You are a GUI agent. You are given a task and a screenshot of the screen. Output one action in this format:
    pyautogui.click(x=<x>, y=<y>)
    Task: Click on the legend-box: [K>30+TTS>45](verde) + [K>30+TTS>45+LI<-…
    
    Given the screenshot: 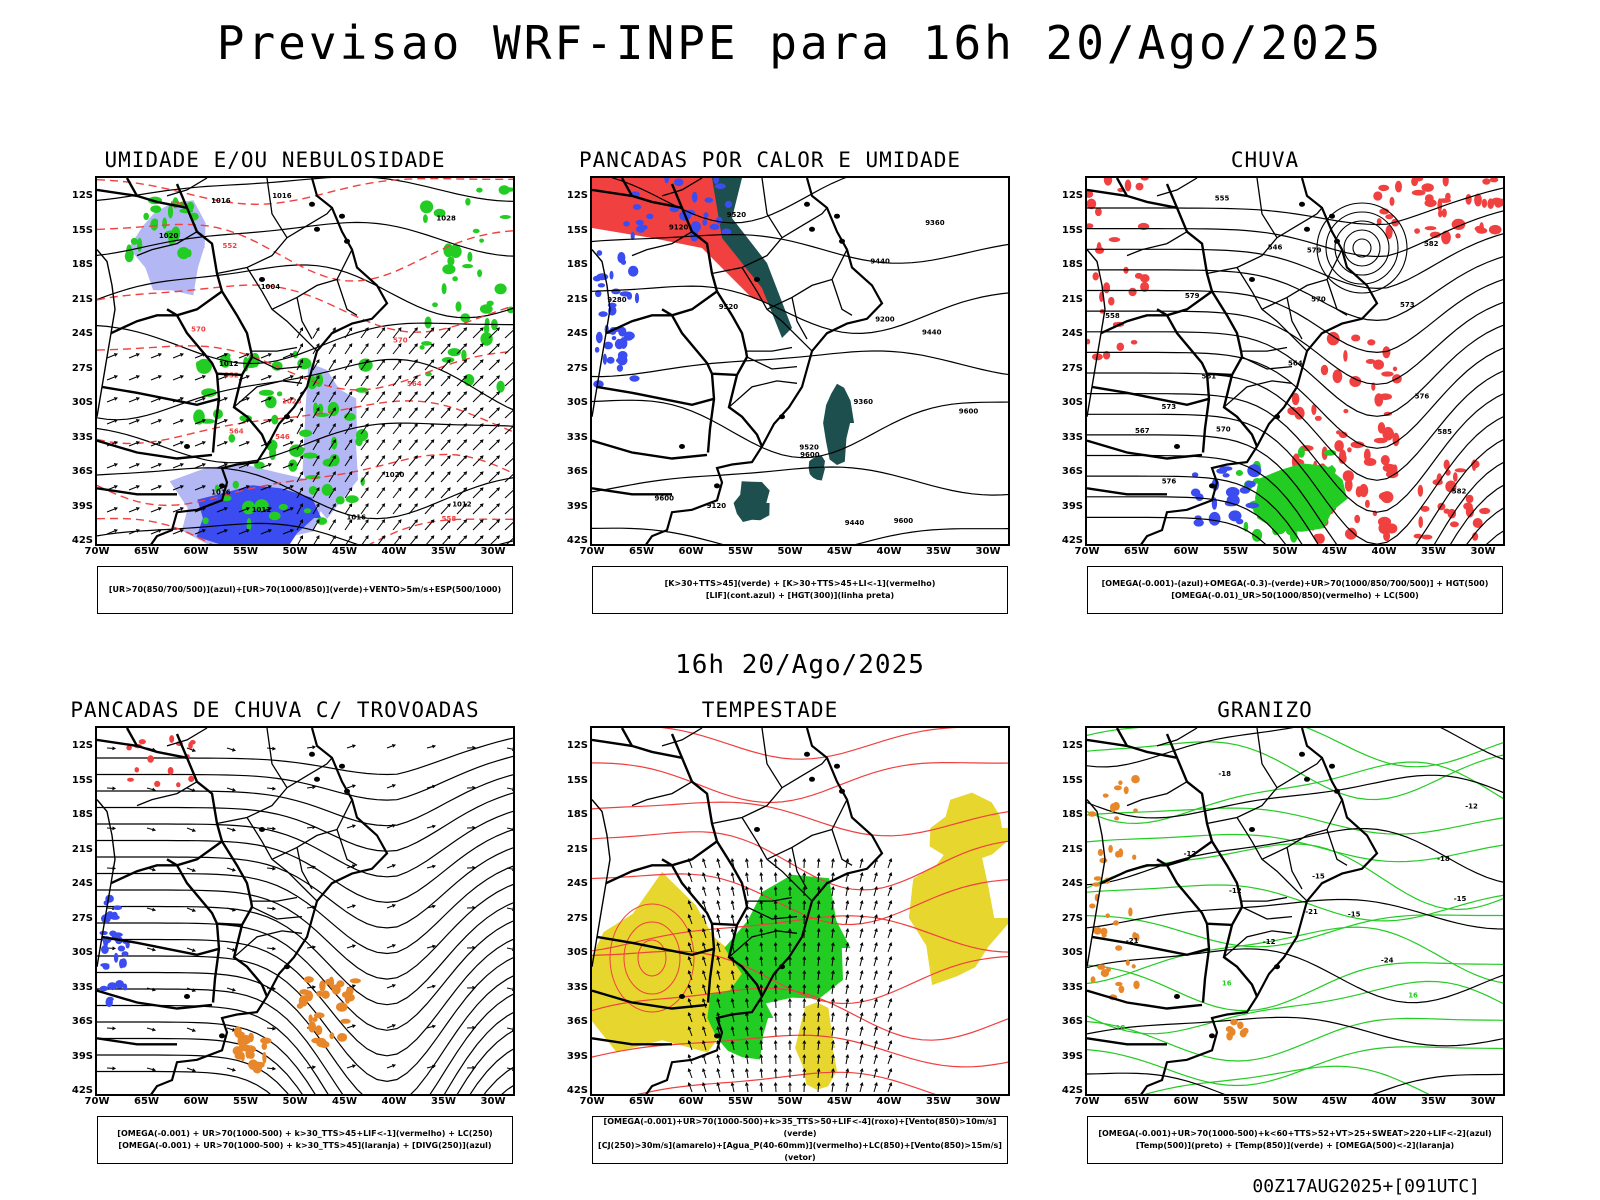 What is the action you would take?
    pyautogui.click(x=800, y=590)
    